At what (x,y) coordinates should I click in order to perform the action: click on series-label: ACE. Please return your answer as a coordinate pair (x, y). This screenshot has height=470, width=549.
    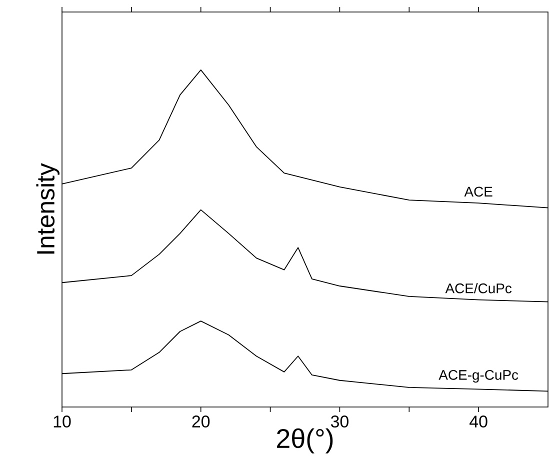
    Looking at the image, I should click on (478, 191).